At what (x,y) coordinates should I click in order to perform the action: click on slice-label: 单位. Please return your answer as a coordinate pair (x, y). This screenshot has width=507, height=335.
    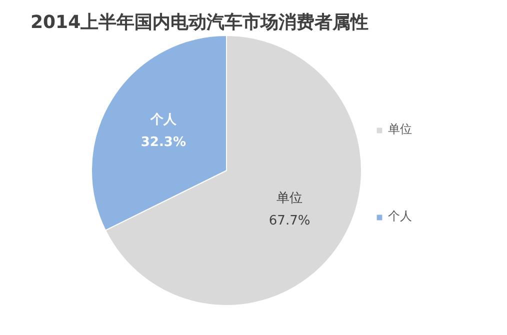
    Looking at the image, I should click on (289, 198).